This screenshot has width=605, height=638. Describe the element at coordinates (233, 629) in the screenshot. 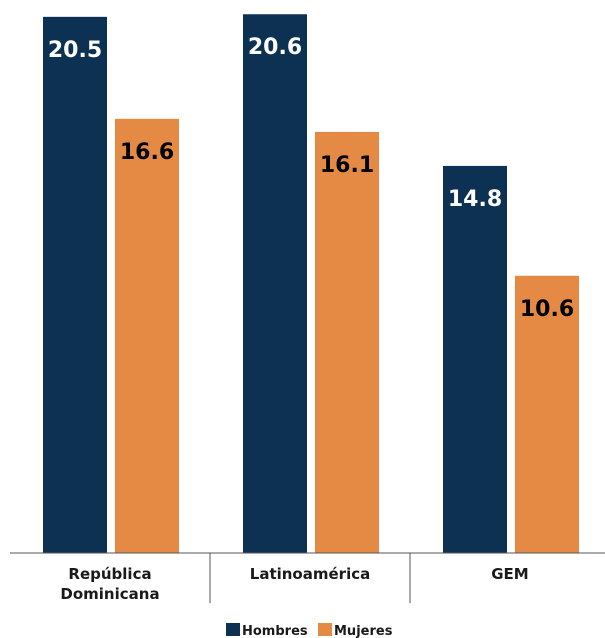

I see `legend-swatch-hombres` at that location.